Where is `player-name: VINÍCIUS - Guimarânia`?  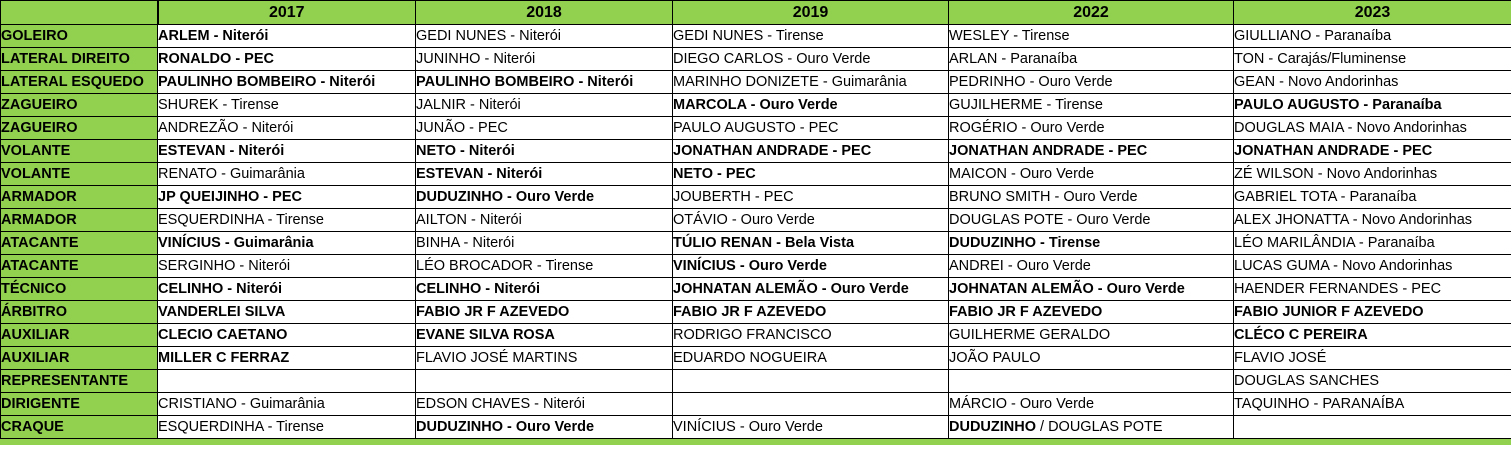
player-name: VINÍCIUS - Guimarânia is located at coordinates (236, 243).